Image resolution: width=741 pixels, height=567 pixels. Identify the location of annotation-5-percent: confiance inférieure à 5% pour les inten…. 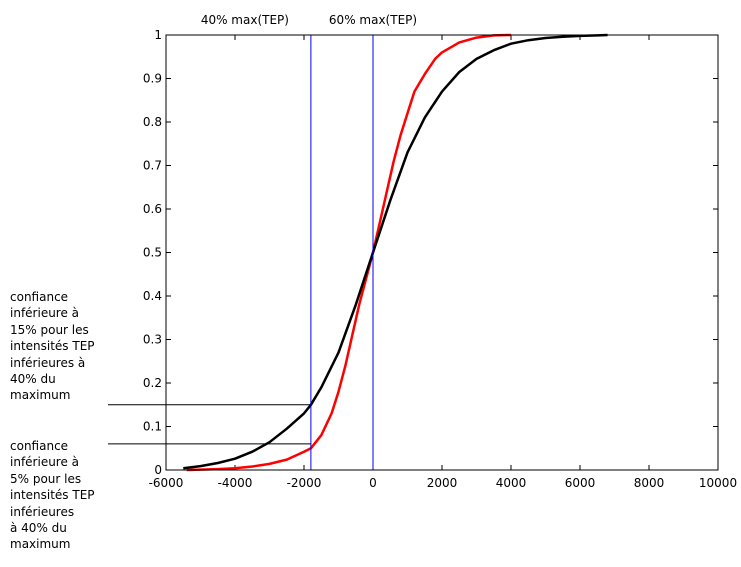
(52, 495).